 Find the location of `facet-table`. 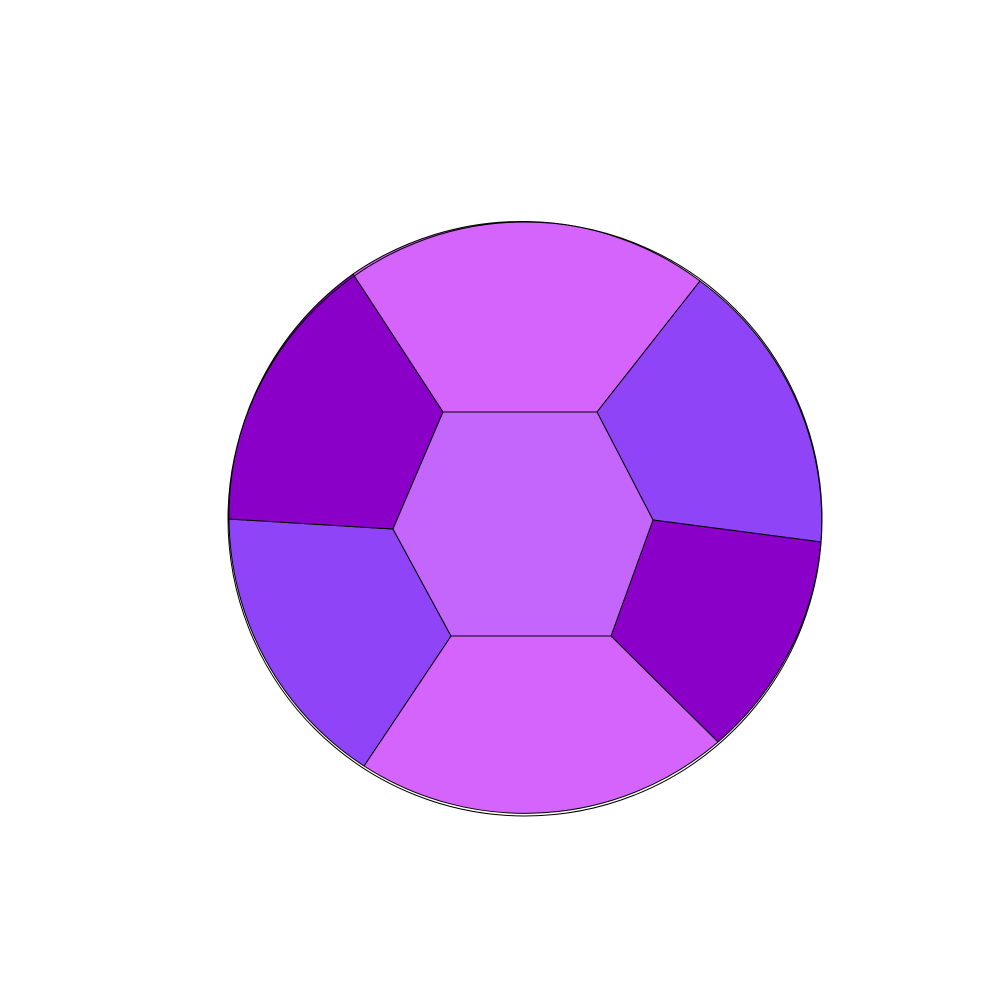

facet-table is located at coordinates (523, 524).